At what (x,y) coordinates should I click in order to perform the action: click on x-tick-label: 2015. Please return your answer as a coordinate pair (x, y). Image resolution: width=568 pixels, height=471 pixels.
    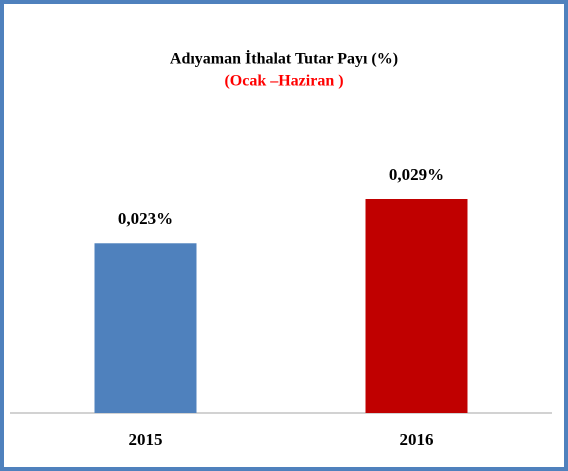
    Looking at the image, I should click on (146, 439).